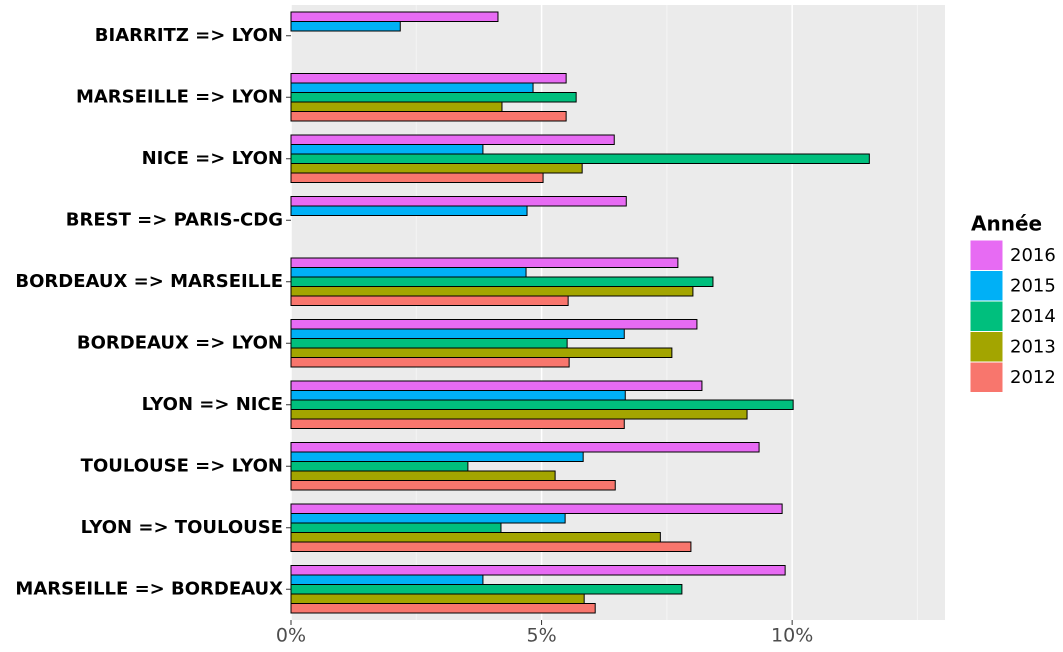 The height and width of the screenshot is (652, 1063). What do you see at coordinates (182, 465) in the screenshot?
I see `y-tick-label: TOULOUSE => LYON` at bounding box center [182, 465].